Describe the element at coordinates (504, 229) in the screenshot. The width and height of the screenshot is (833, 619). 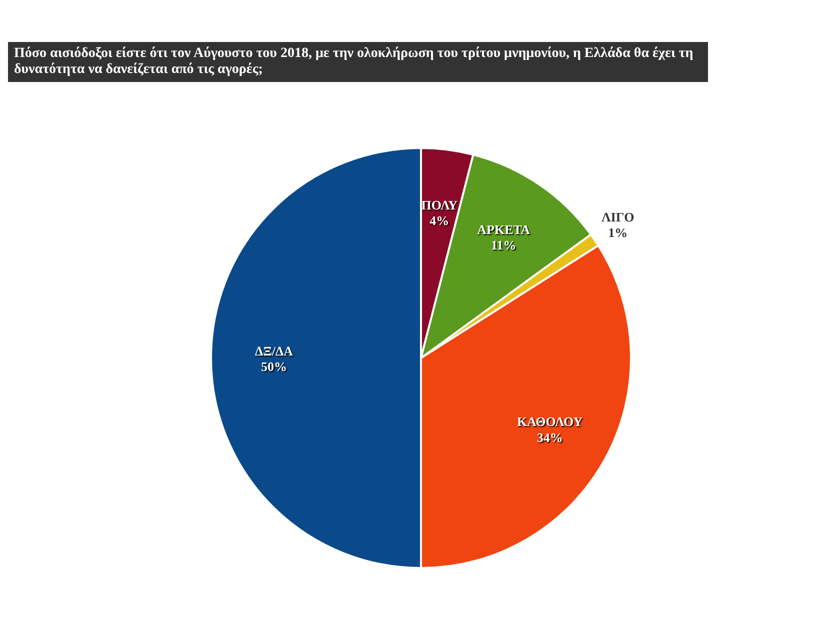
I see `slice-label: ΑΡΚΕΤΑ` at that location.